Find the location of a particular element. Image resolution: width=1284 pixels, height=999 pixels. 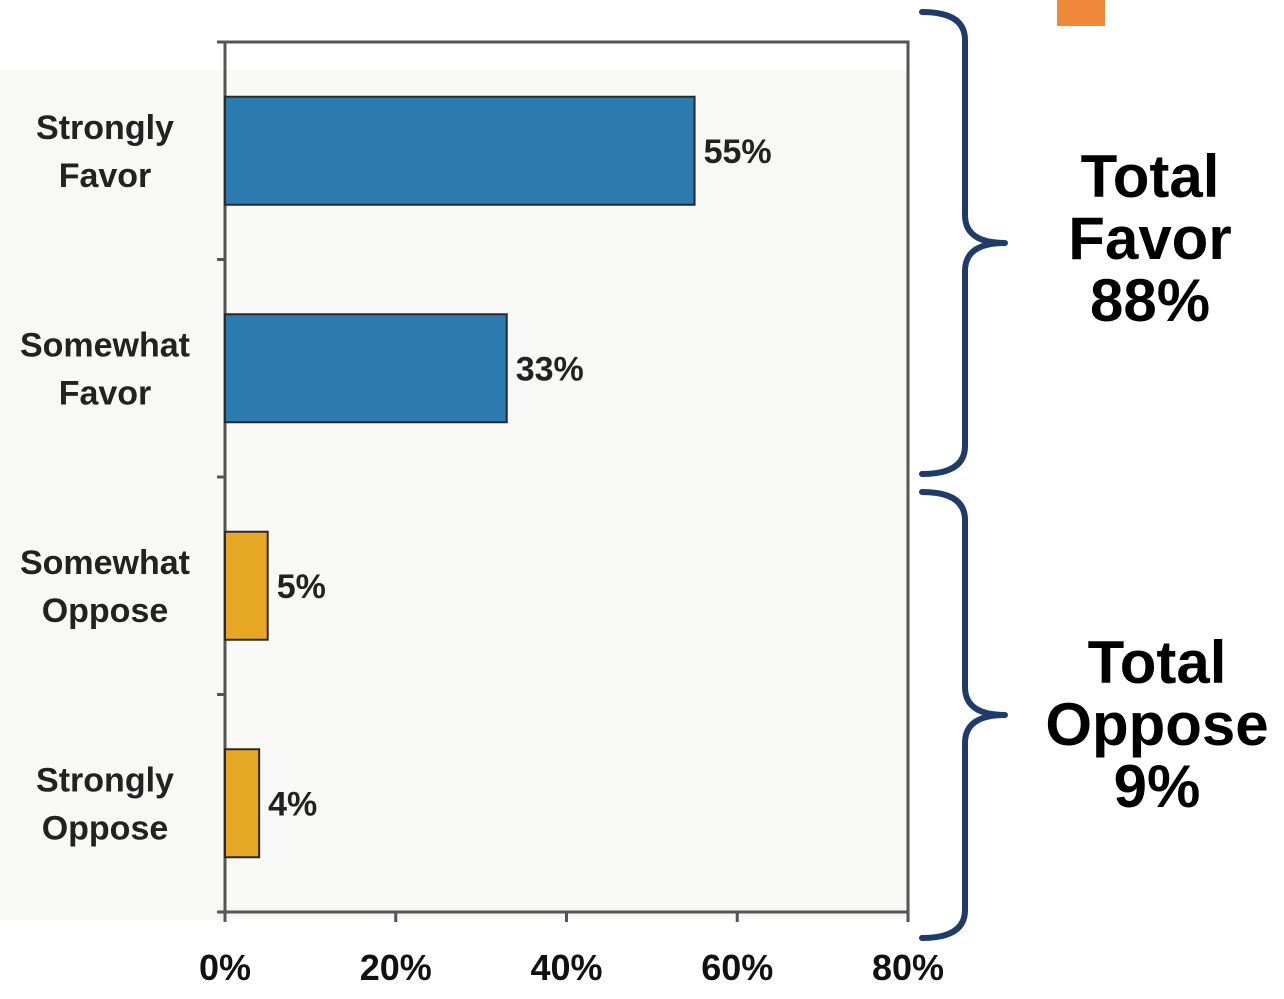

data-label: 4% is located at coordinates (292, 804).